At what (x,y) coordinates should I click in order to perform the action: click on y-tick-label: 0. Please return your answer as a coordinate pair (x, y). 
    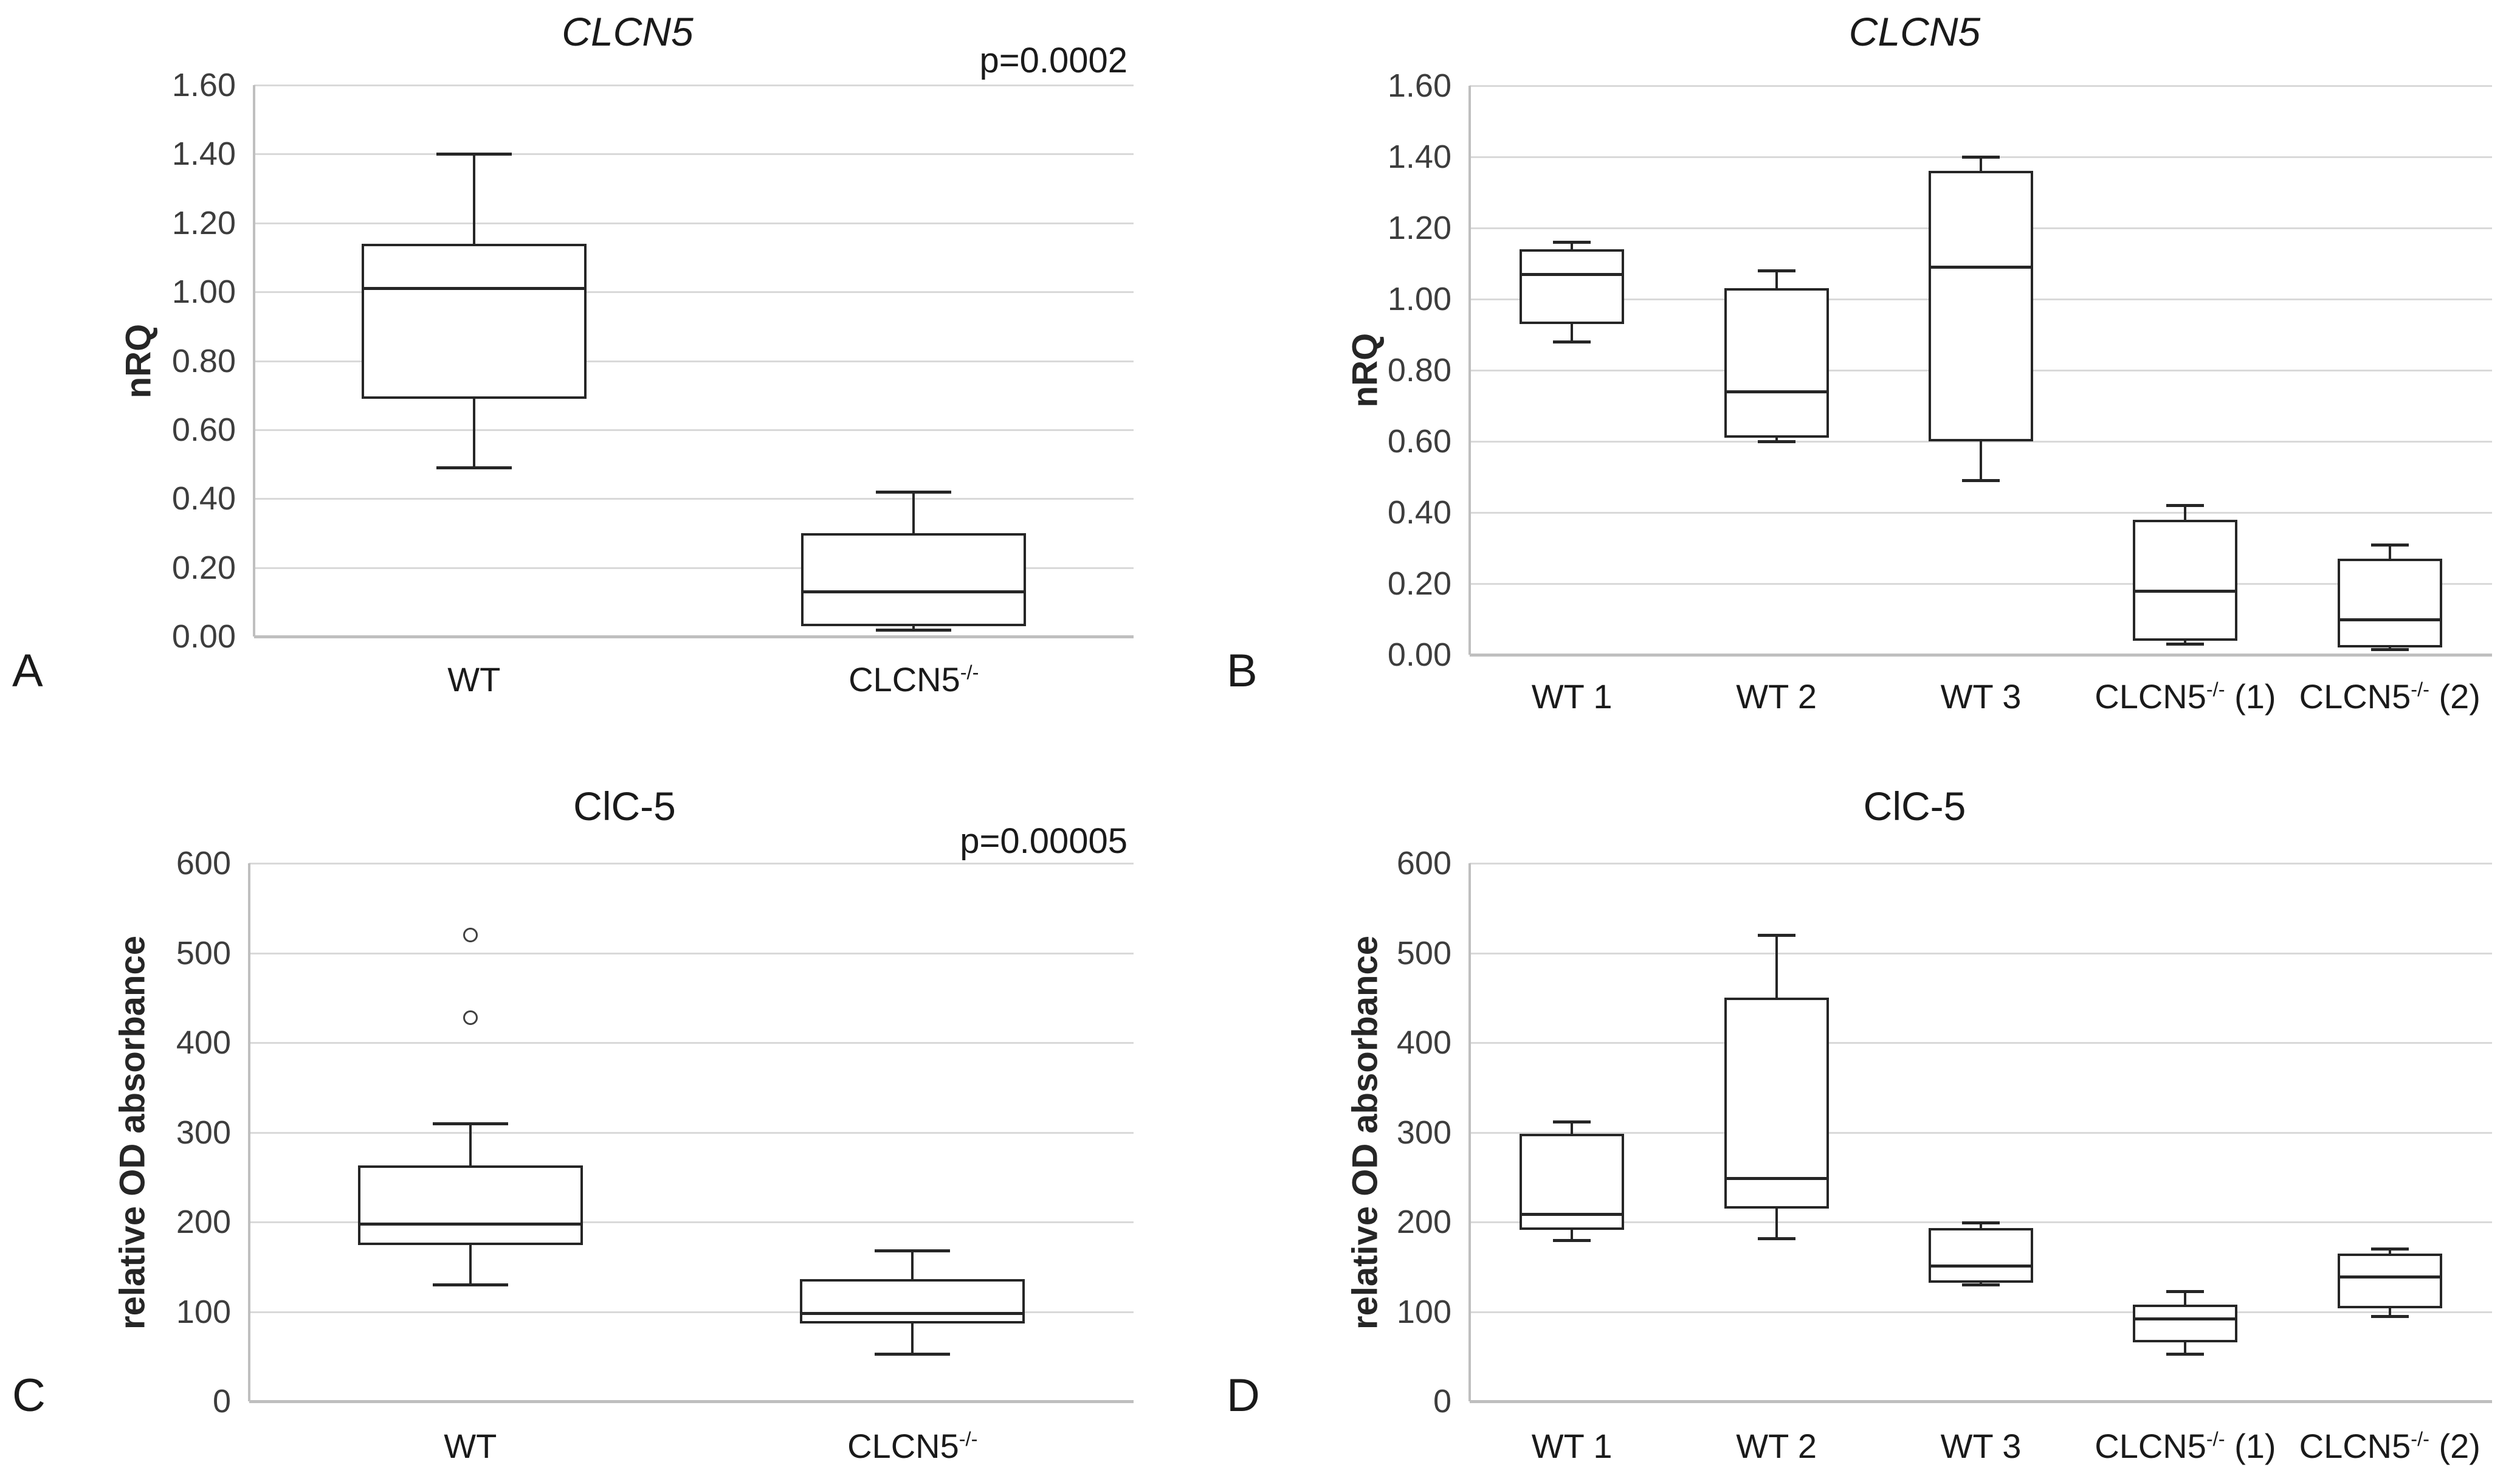
    Looking at the image, I should click on (1442, 1401).